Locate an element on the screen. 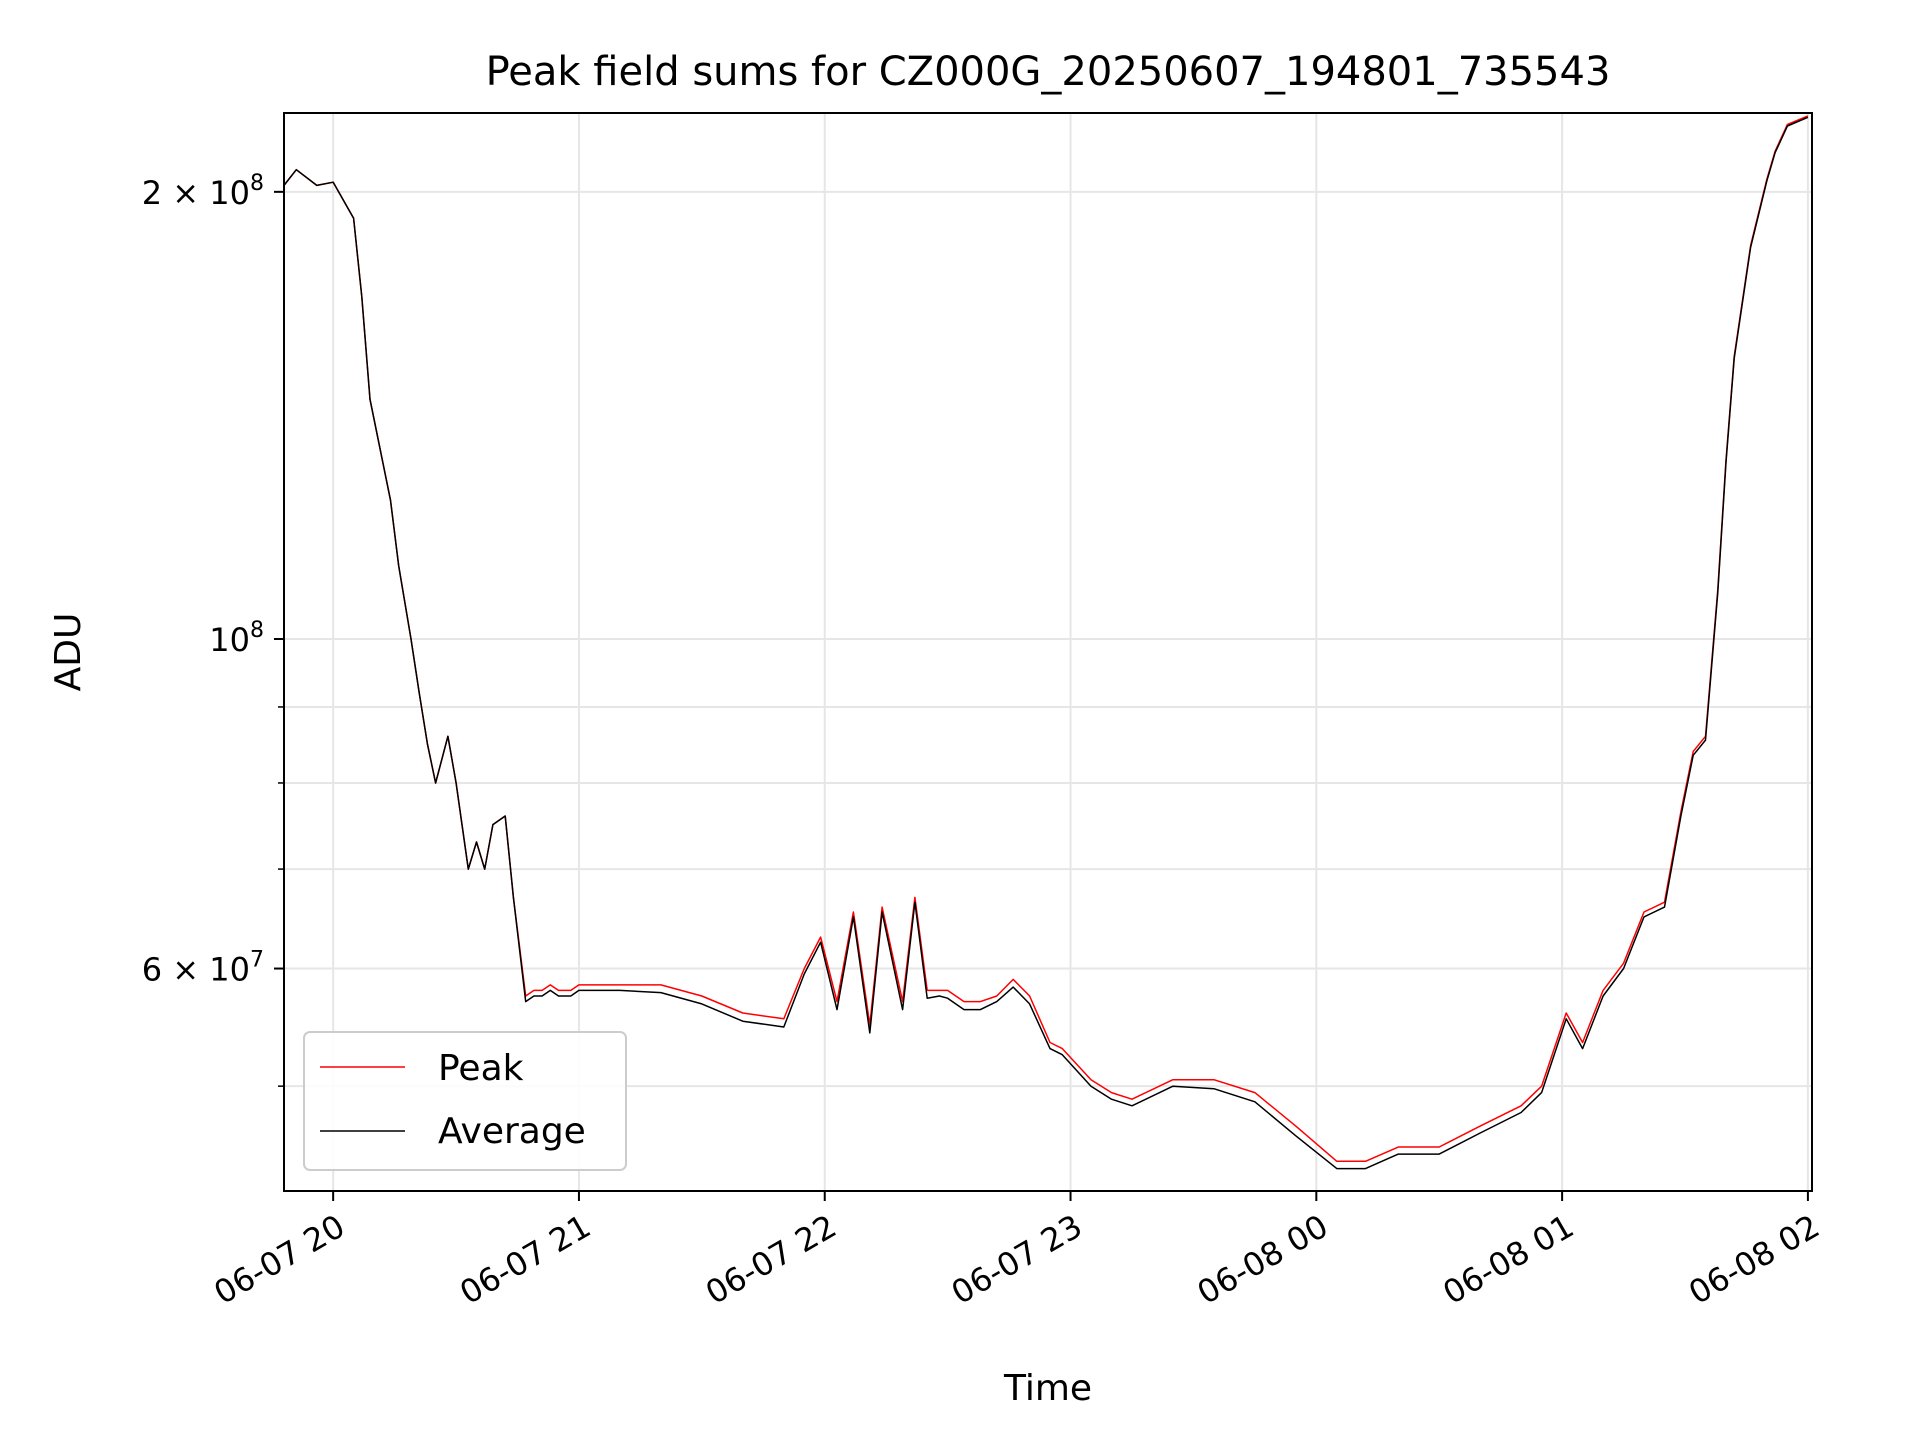 The width and height of the screenshot is (1920, 1440). y-tick-label: 2 × 108 is located at coordinates (203, 191).